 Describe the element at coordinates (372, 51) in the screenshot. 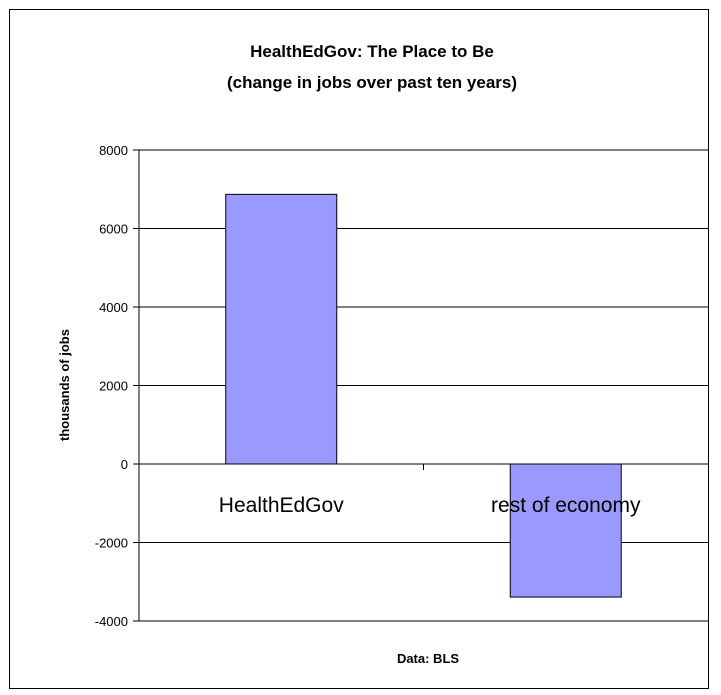

I see `chart-title: HealthEdGov: The Place to Be` at that location.